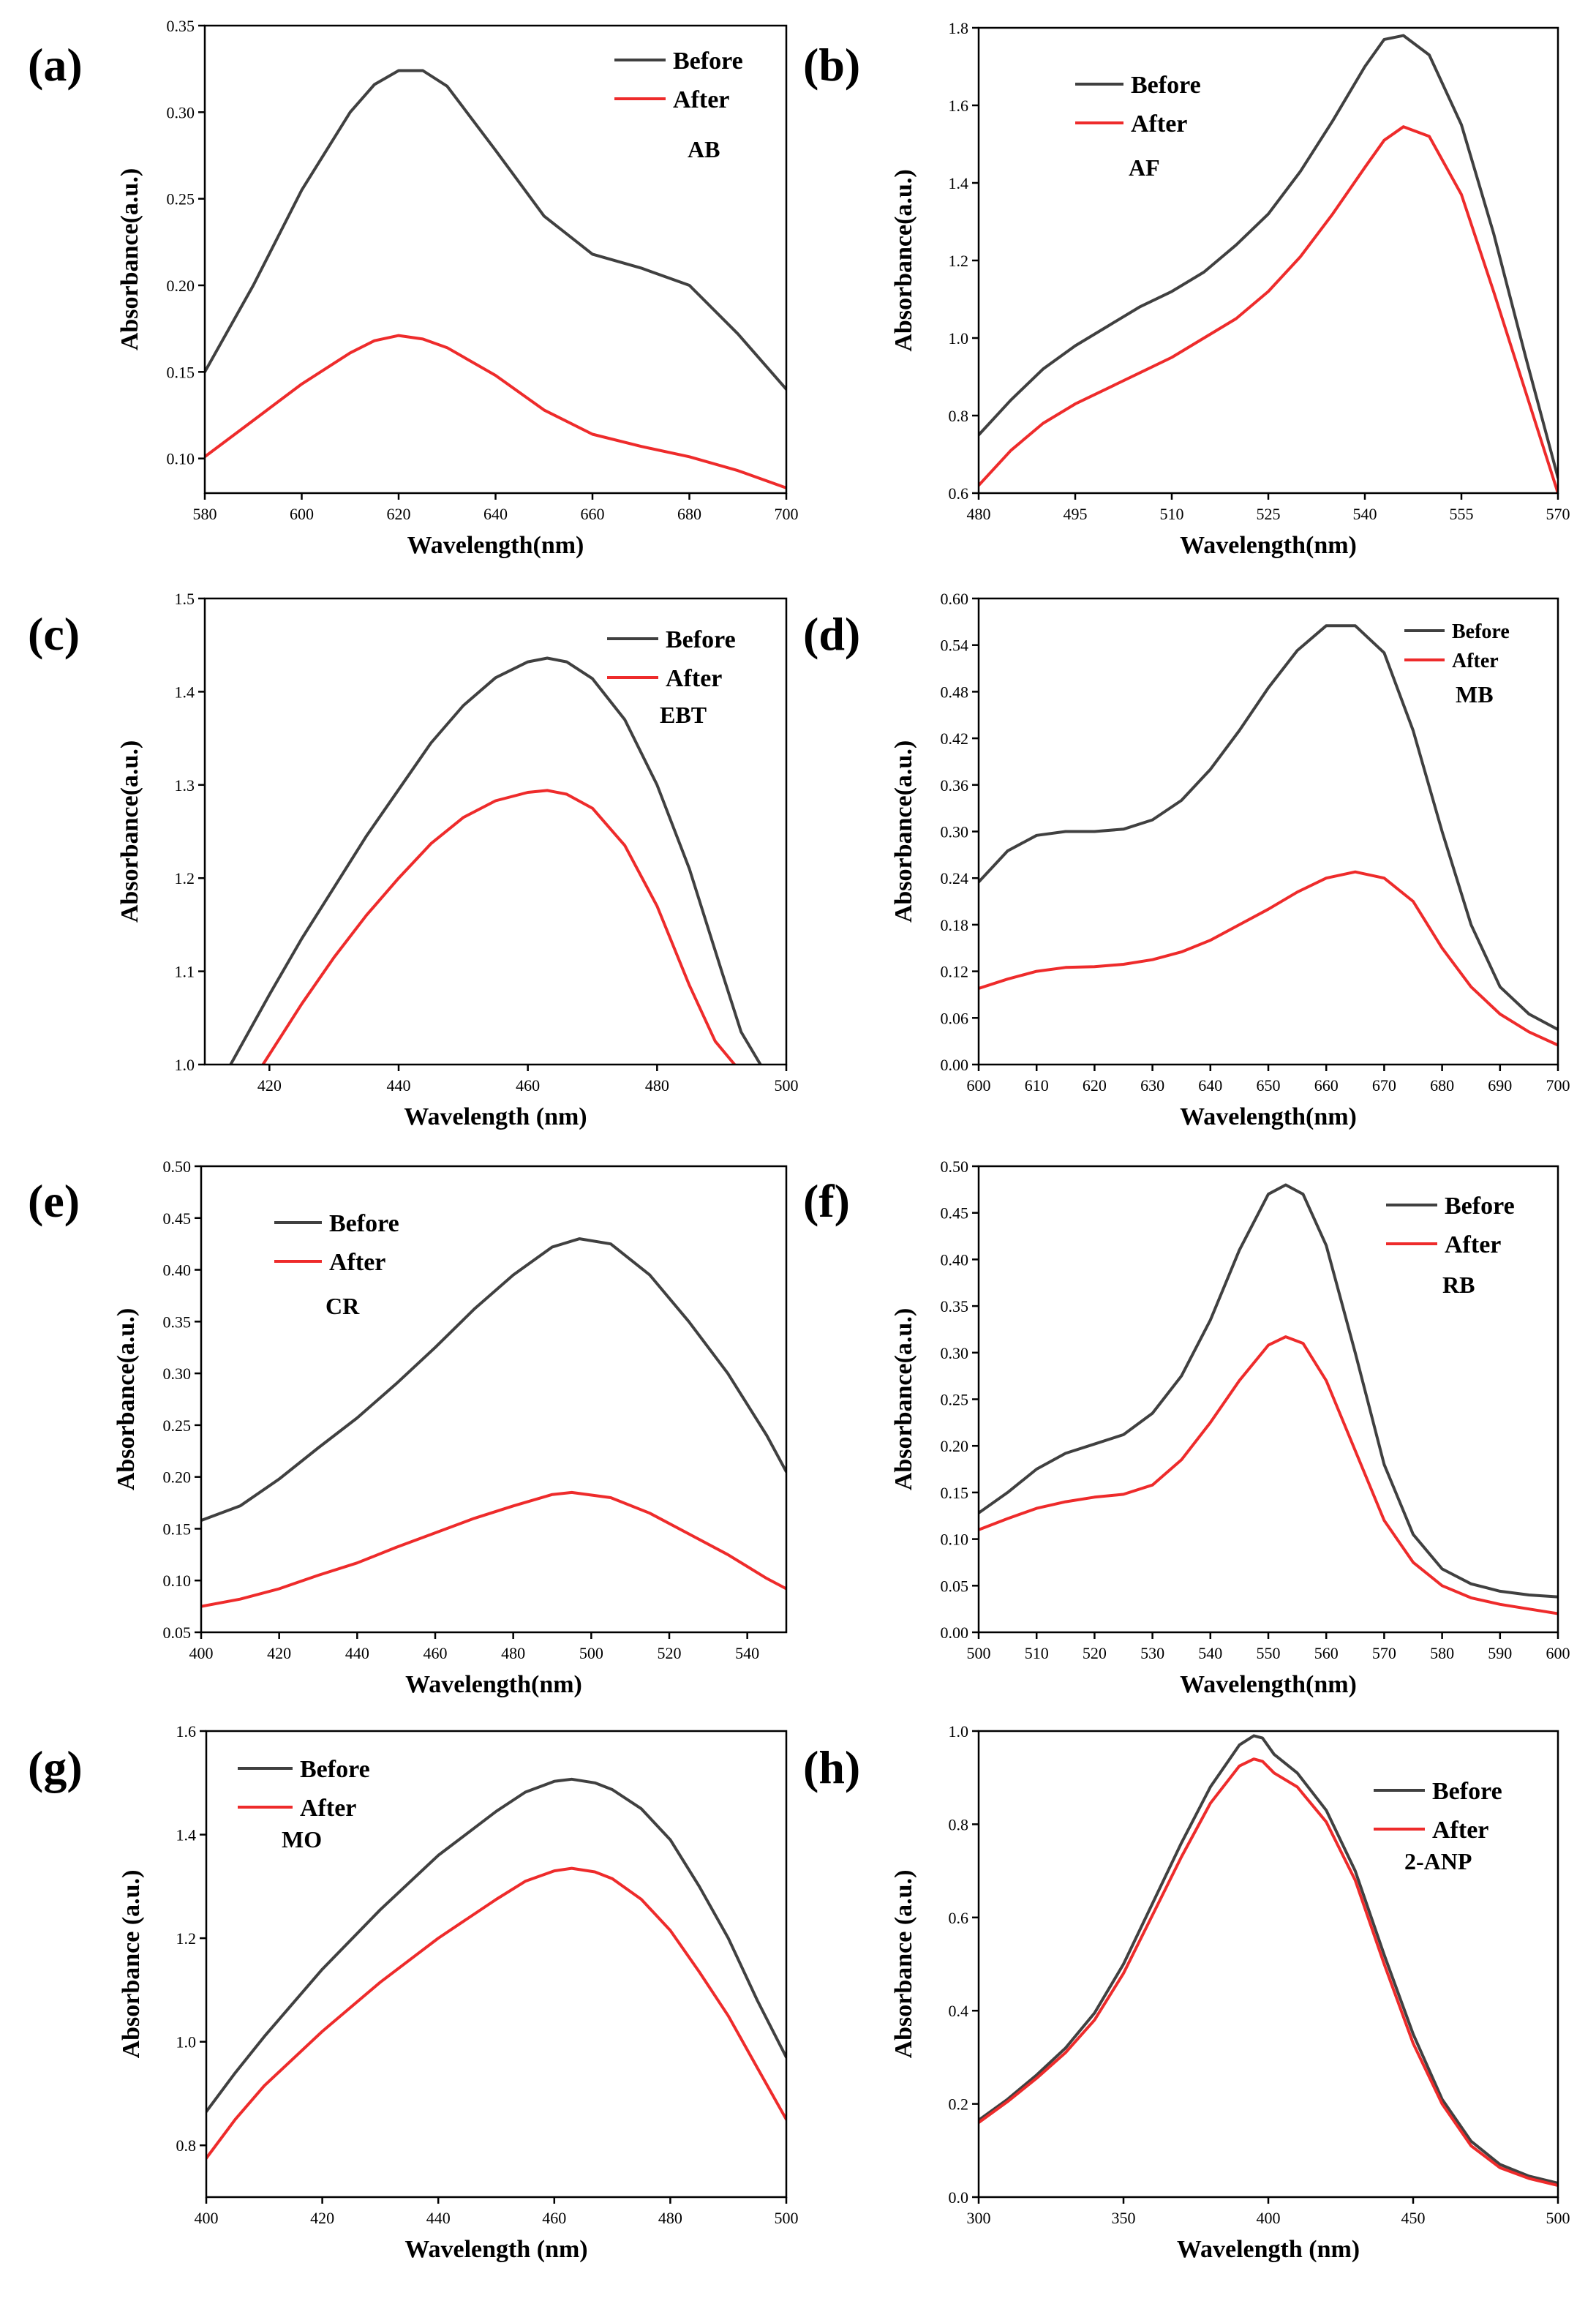  I want to click on y-tick-label: 0.54, so click(955, 646).